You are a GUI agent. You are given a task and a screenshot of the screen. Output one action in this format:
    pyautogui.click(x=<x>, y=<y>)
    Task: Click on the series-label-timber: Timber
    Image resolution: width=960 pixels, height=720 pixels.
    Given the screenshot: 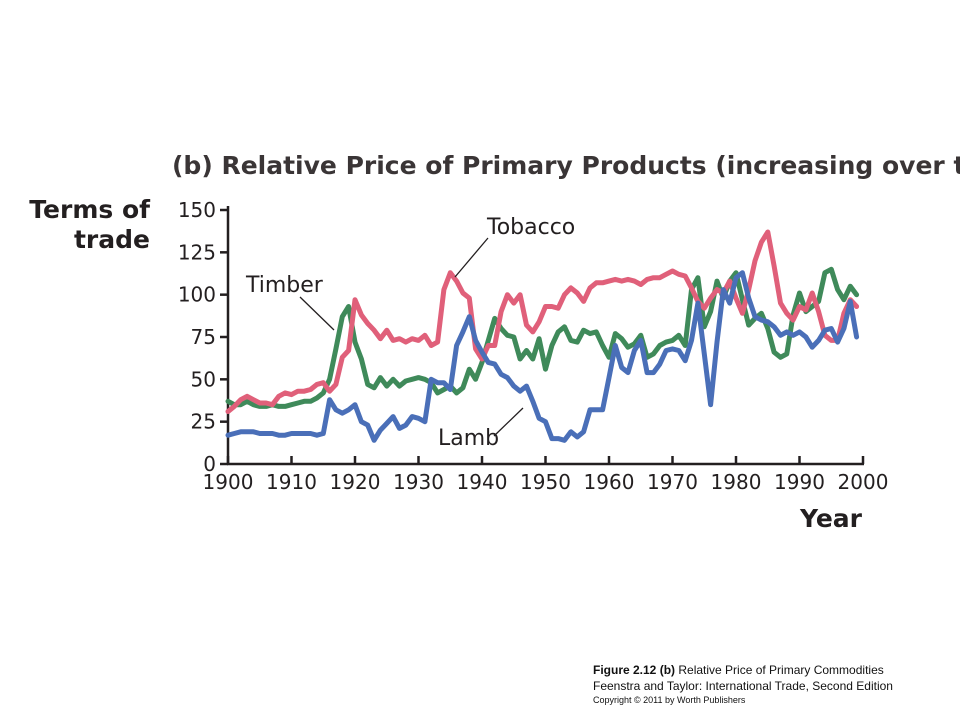 What is the action you would take?
    pyautogui.click(x=284, y=285)
    